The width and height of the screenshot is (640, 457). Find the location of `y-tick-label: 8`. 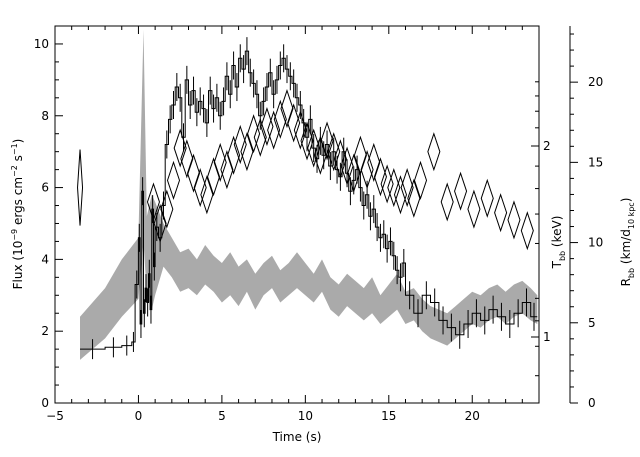

y-tick-label: 8 is located at coordinates (45, 116).